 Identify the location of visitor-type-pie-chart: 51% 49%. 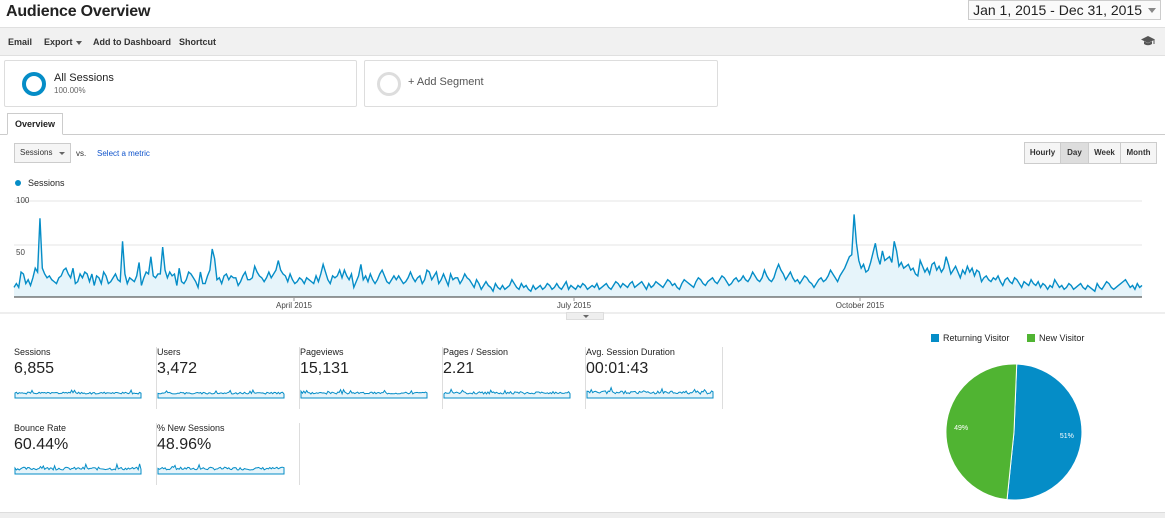
(1014, 432).